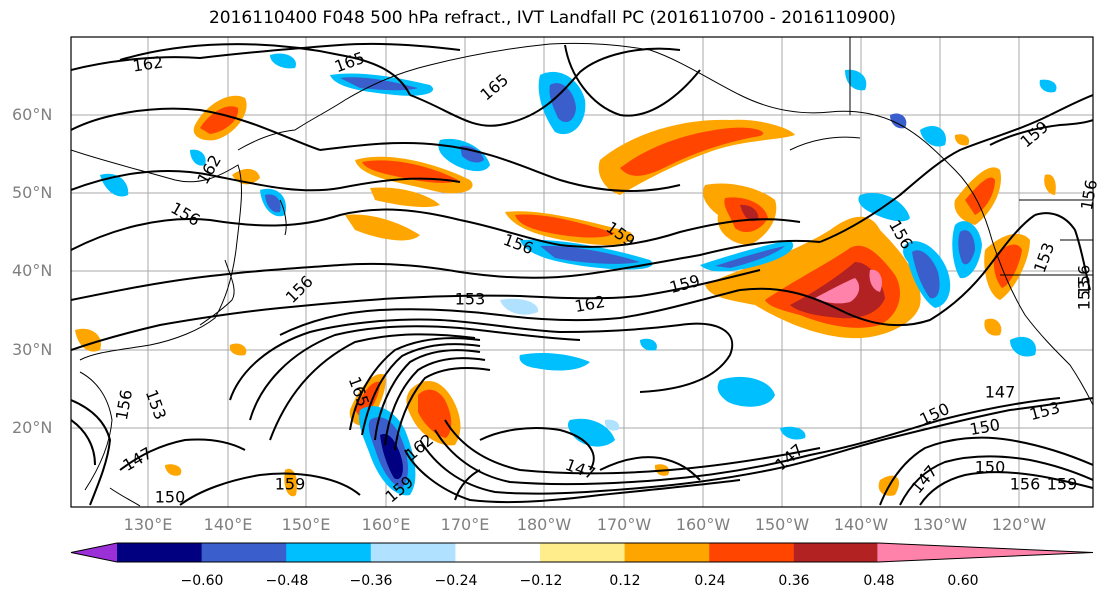  I want to click on lon-label-130w: 130°W, so click(940, 524).